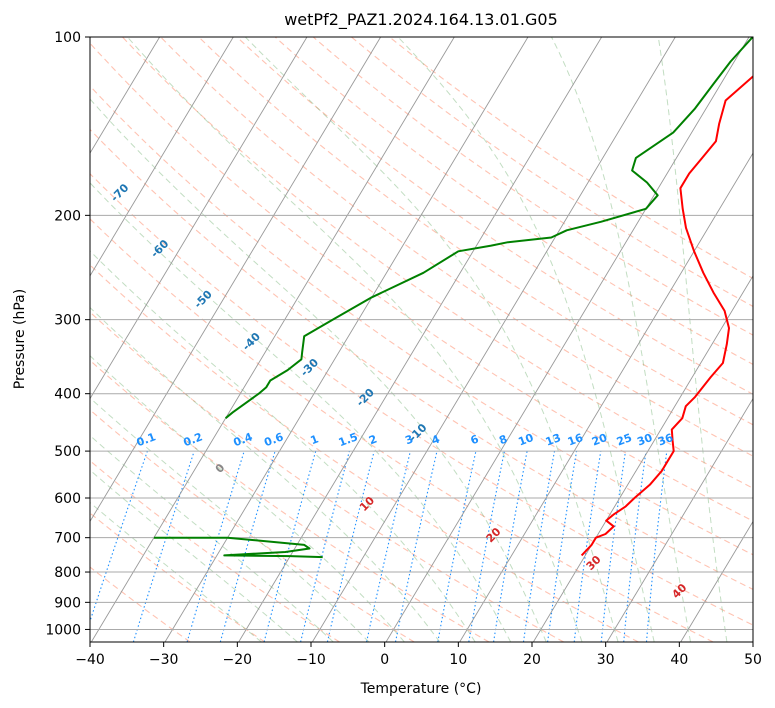 The width and height of the screenshot is (775, 708). Describe the element at coordinates (67, 452) in the screenshot. I see `y-tick-label: 500` at that location.